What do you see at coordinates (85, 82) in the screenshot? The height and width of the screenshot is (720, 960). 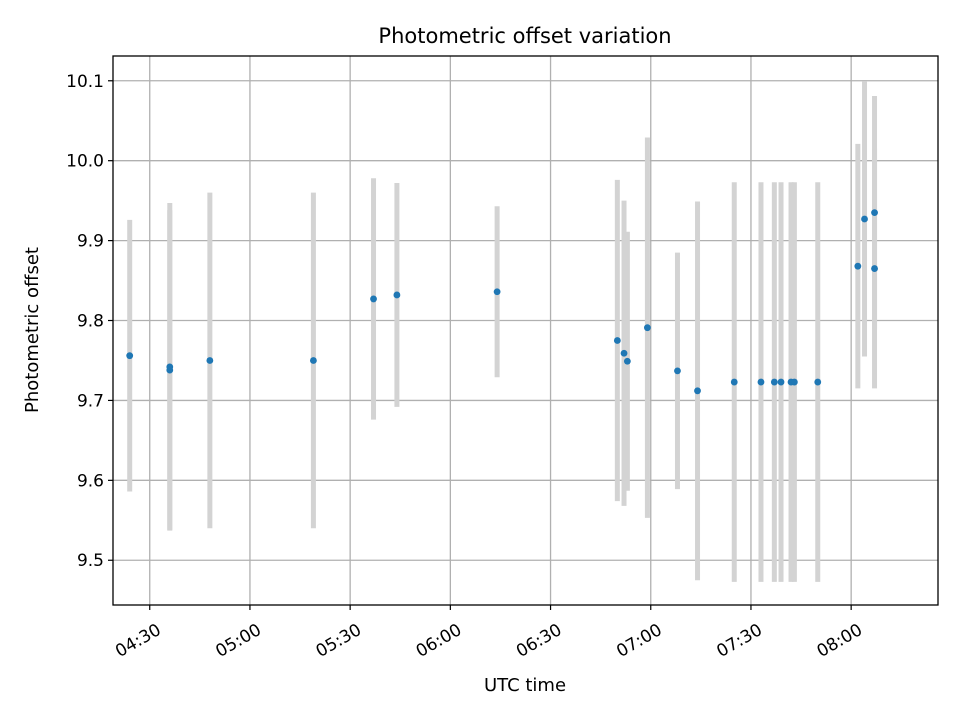 I see `y-tick-label: 10.1` at bounding box center [85, 82].